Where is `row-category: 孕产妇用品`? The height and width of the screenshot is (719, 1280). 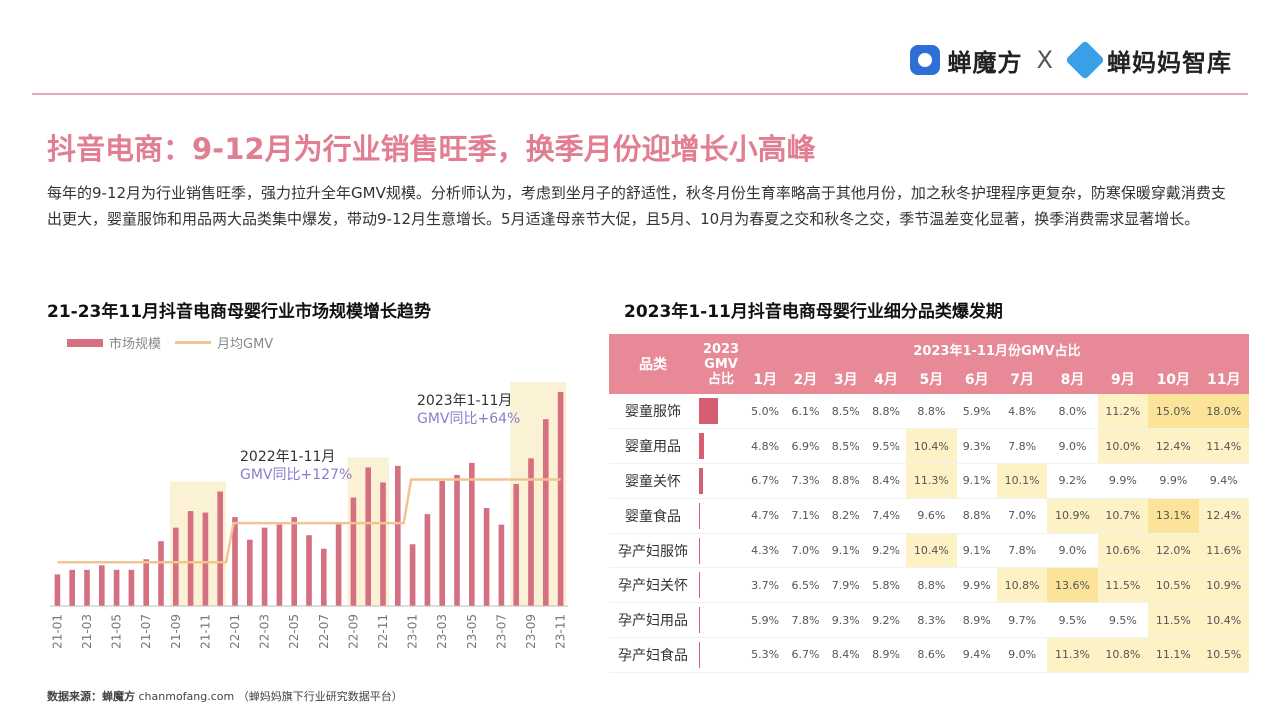 row-category: 孕产妇用品 is located at coordinates (653, 620).